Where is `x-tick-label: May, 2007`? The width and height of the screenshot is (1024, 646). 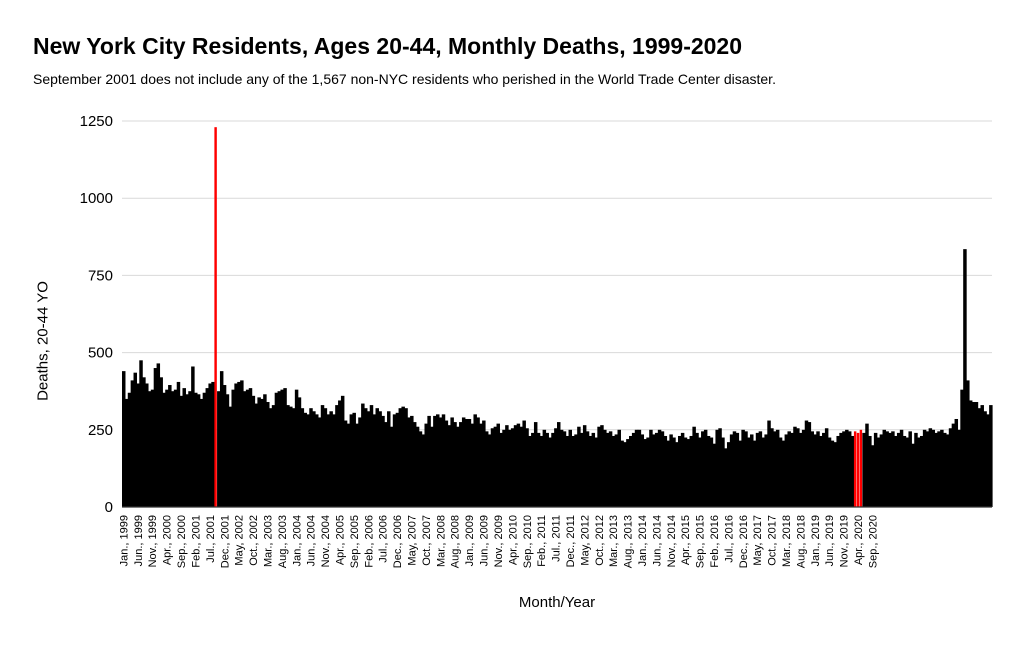
x-tick-label: May, 2007 is located at coordinates (413, 540).